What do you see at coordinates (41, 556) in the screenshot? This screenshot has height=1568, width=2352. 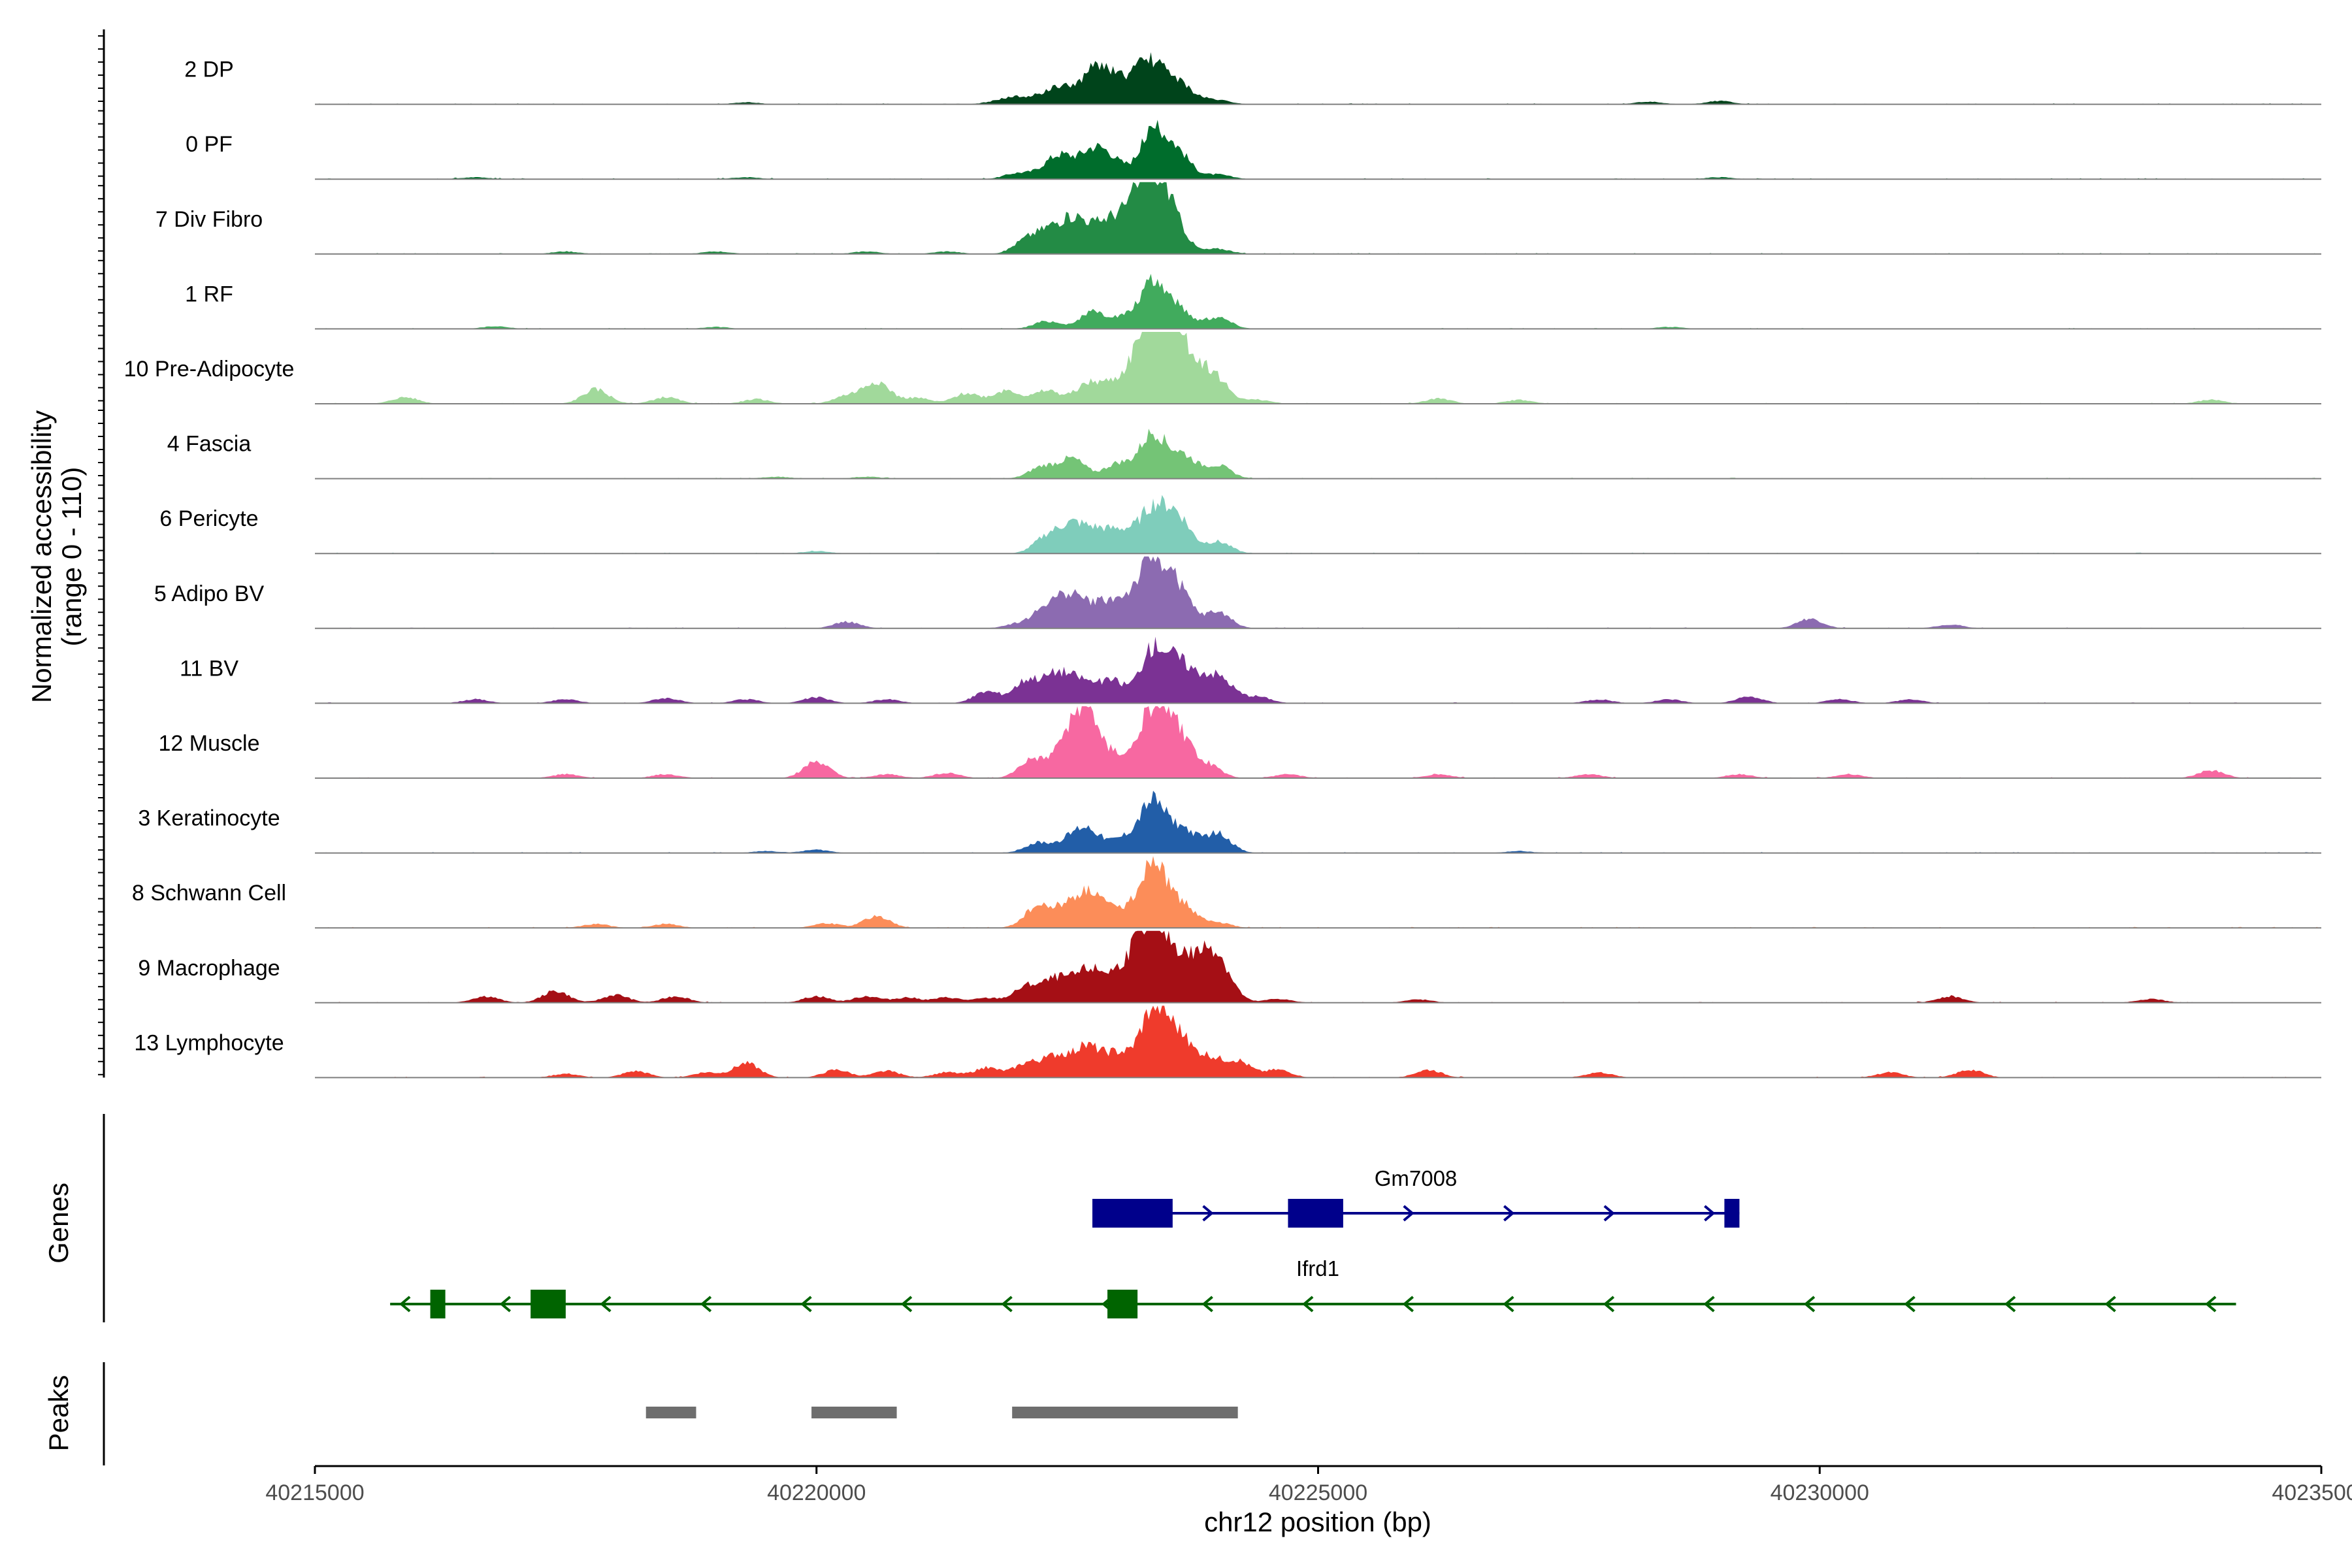 I see `y-axis-title: Normalized accessibility` at bounding box center [41, 556].